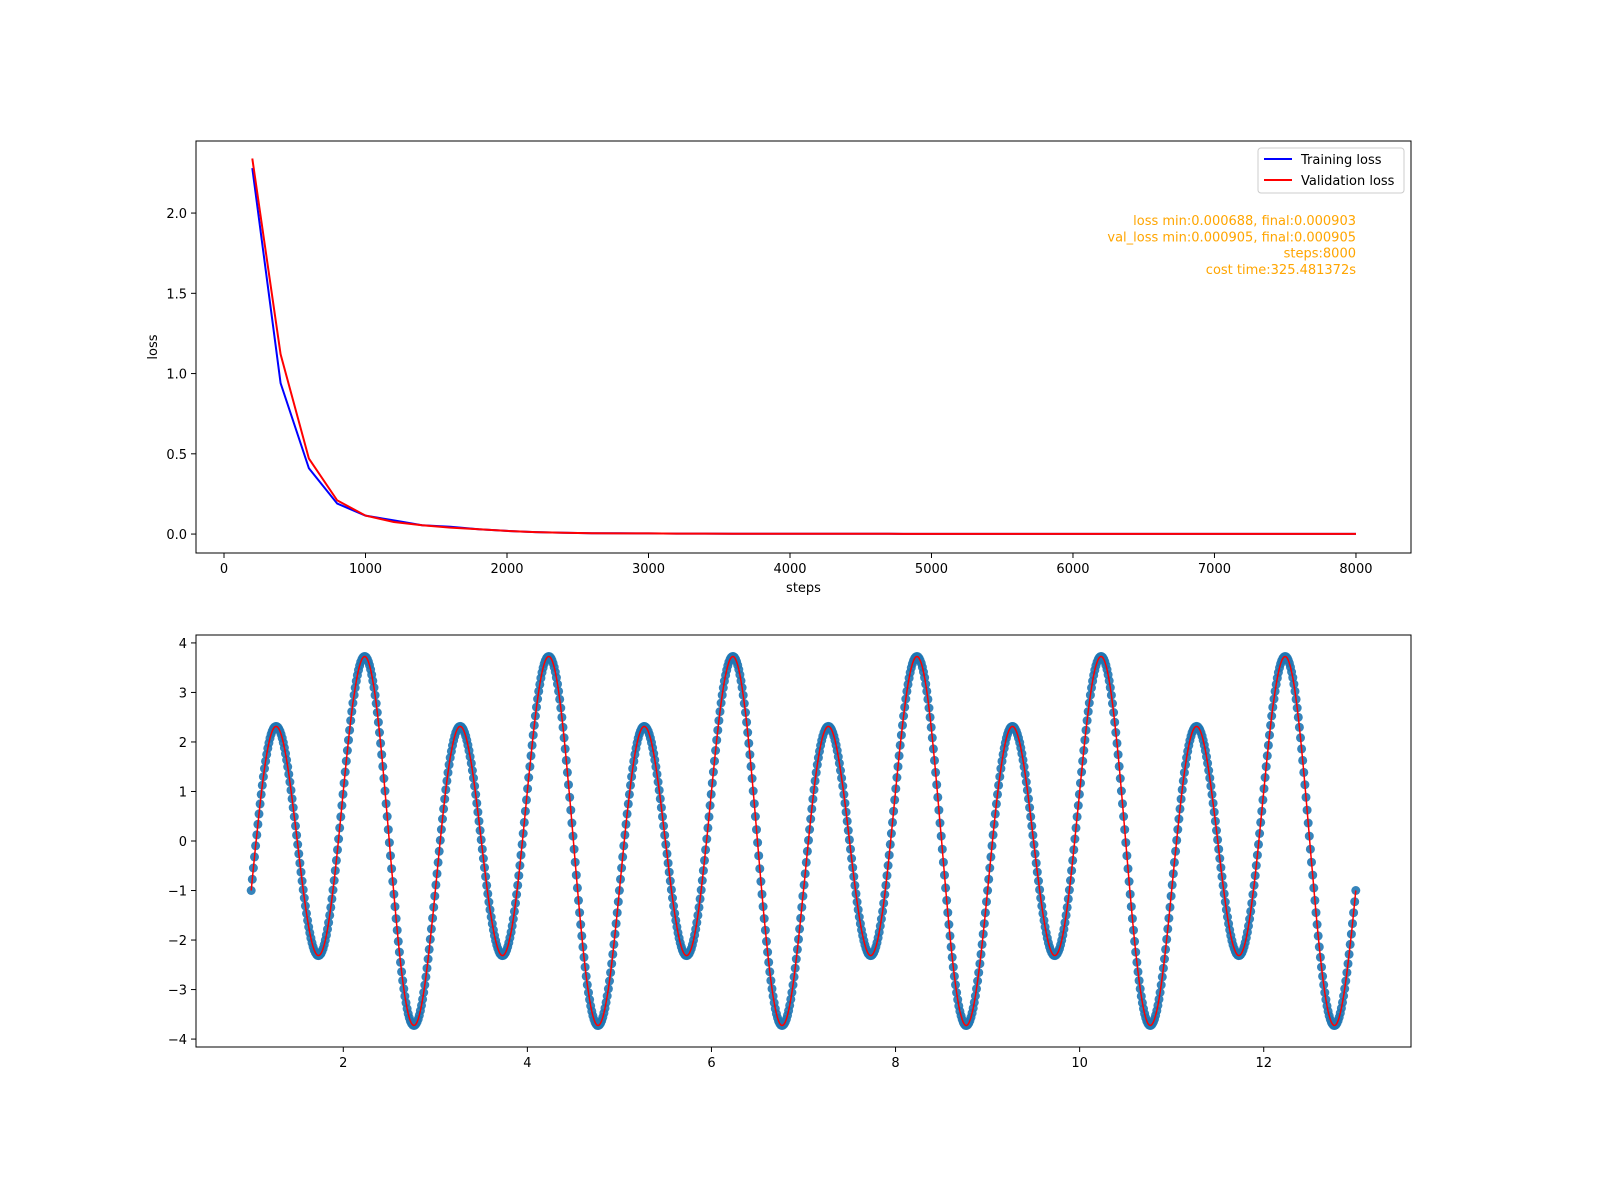 The height and width of the screenshot is (1204, 1600). I want to click on x-axis-label: steps, so click(803, 588).